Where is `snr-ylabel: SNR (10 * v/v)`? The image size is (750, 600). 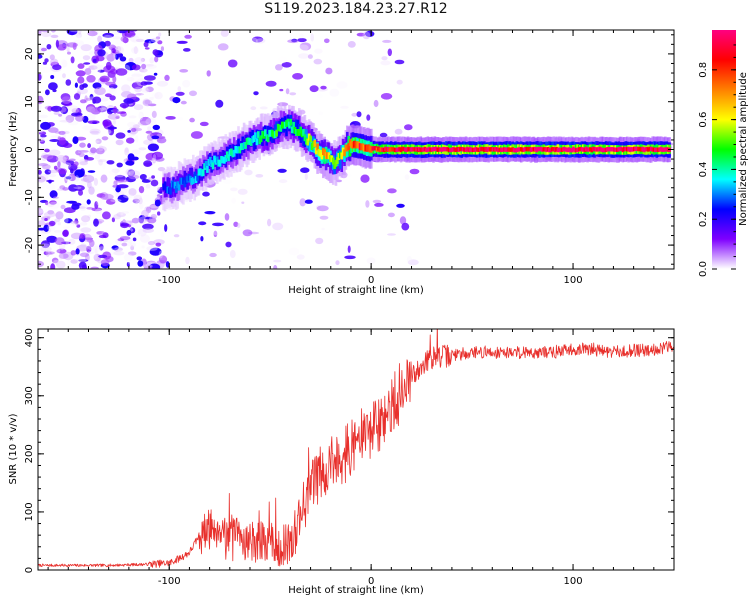 snr-ylabel: SNR (10 * v/v) is located at coordinates (13, 448).